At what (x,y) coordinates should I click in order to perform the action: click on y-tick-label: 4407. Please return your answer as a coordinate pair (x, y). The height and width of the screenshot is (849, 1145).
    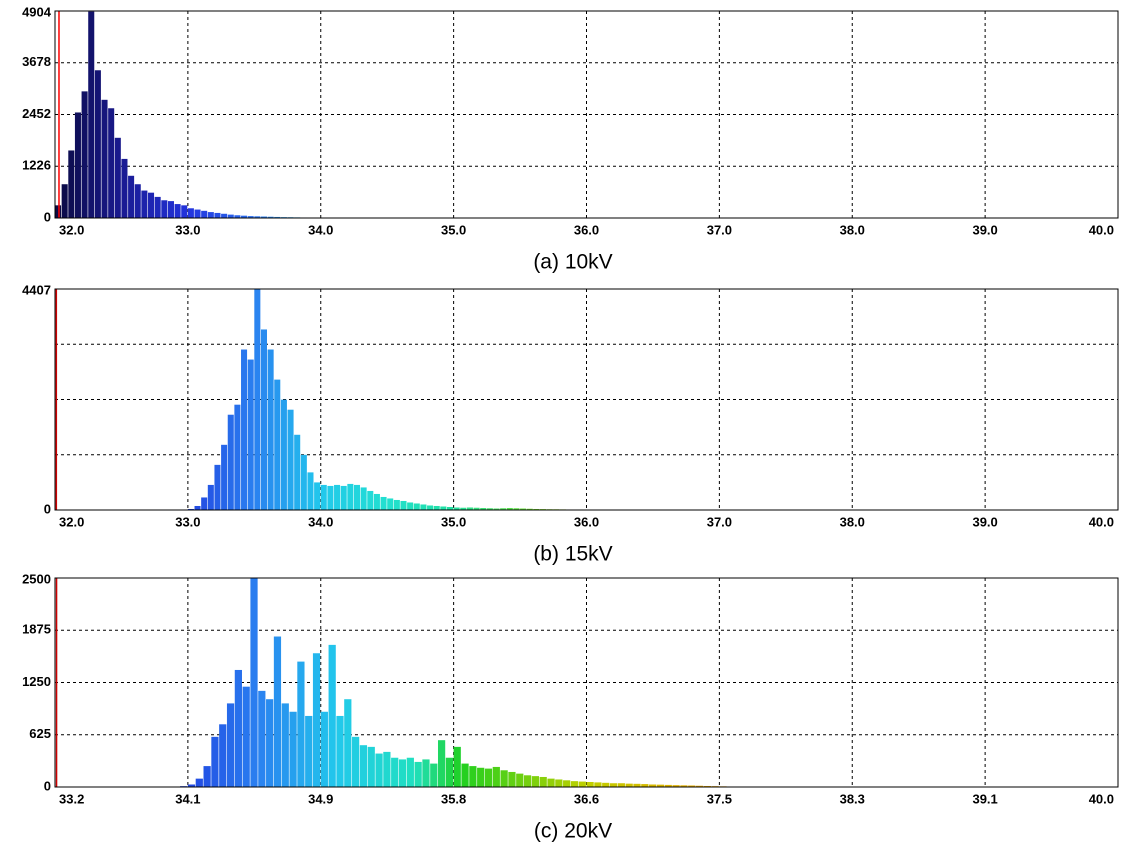
    Looking at the image, I should click on (36, 289).